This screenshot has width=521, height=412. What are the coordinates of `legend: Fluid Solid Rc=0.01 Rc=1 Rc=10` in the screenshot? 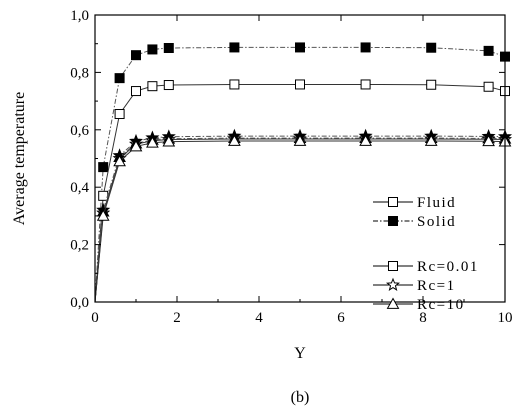 It's located at (426, 254).